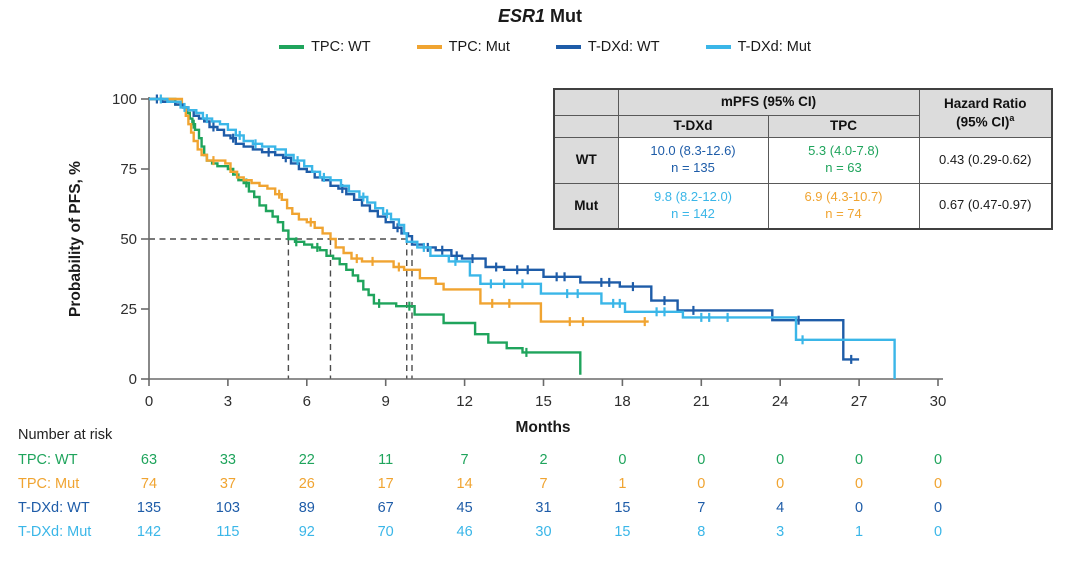 This screenshot has width=1080, height=566. I want to click on at-risk-count: 30, so click(543, 532).